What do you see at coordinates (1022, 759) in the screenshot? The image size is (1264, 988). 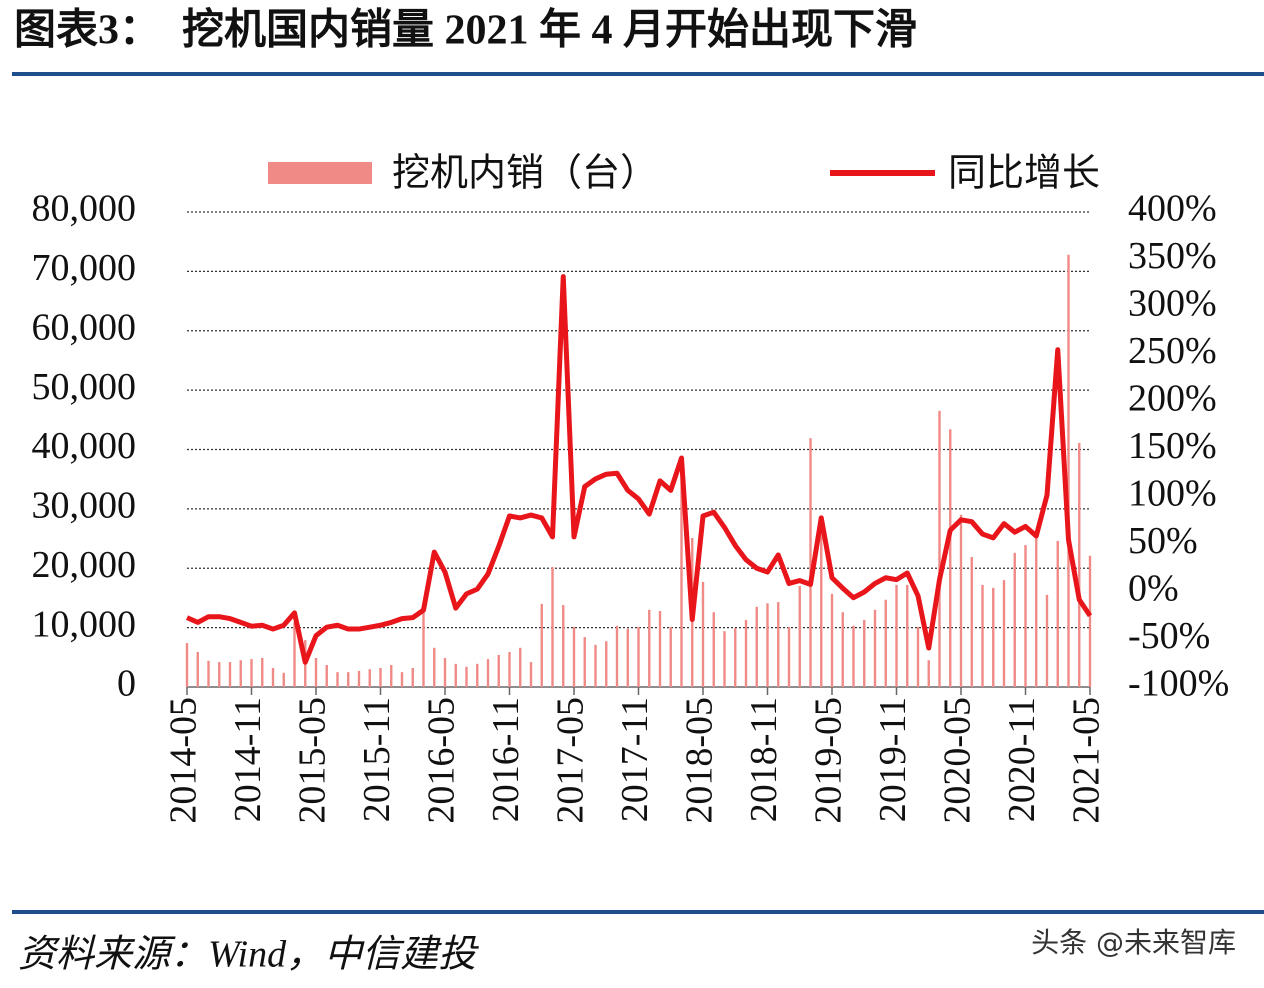 I see `x-tick-label: 2020-11` at bounding box center [1022, 759].